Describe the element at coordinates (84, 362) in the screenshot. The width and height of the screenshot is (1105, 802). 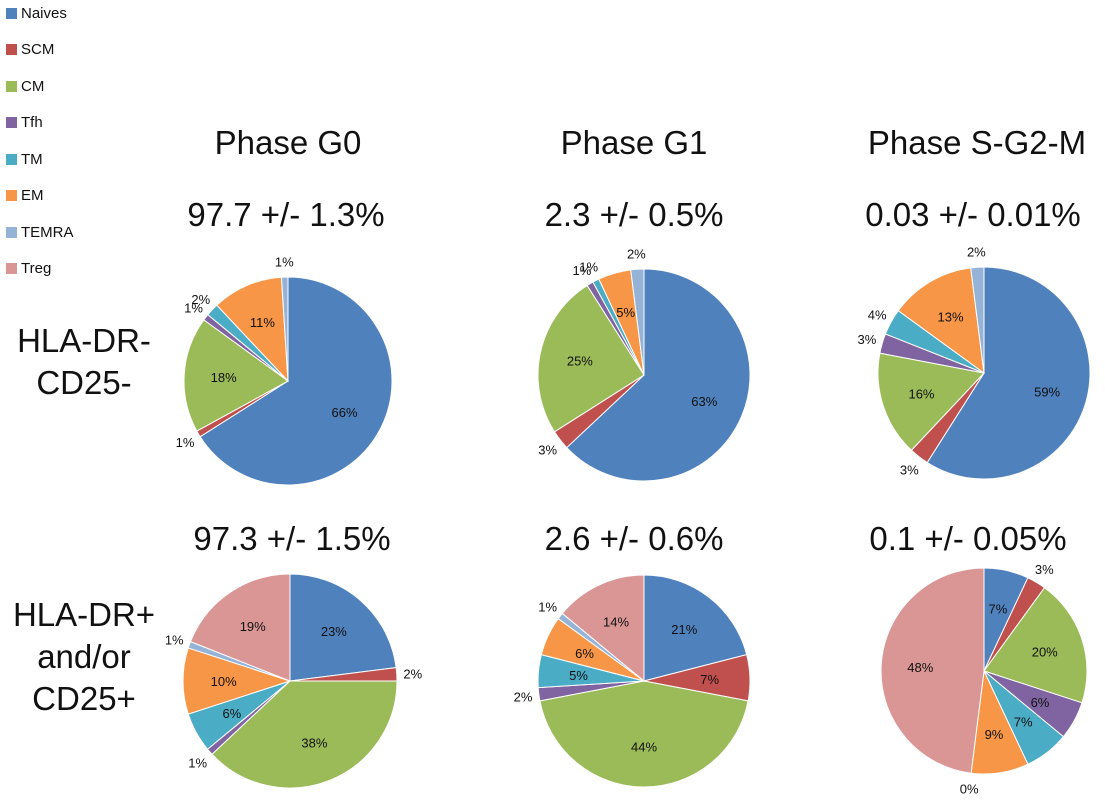
I see `row-label-hla-dr-neg: HLA-DR- CD25-` at that location.